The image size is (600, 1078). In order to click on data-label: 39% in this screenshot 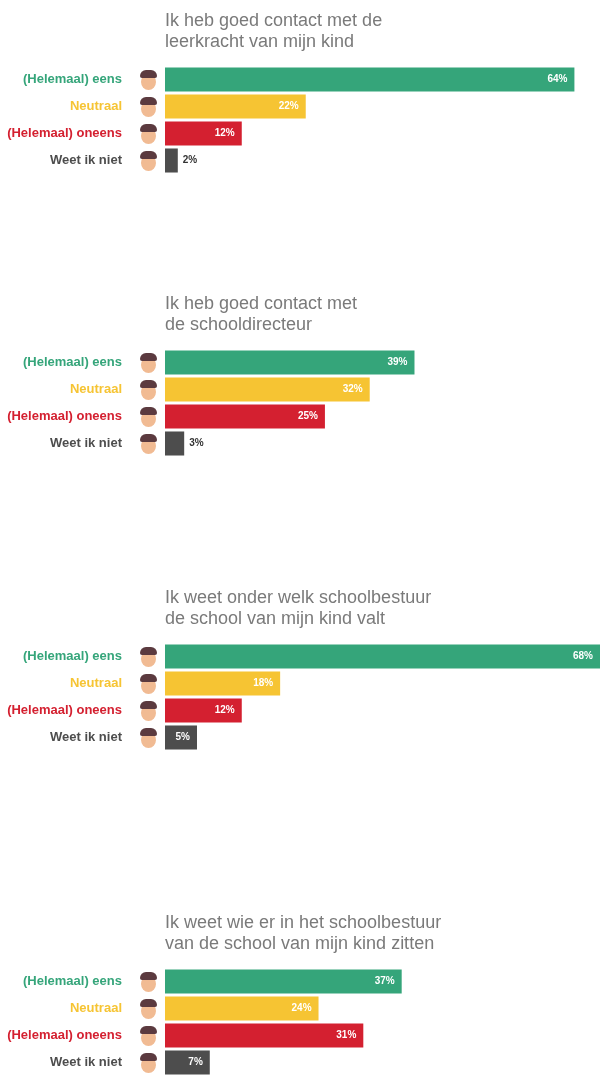, I will do `click(397, 362)`.